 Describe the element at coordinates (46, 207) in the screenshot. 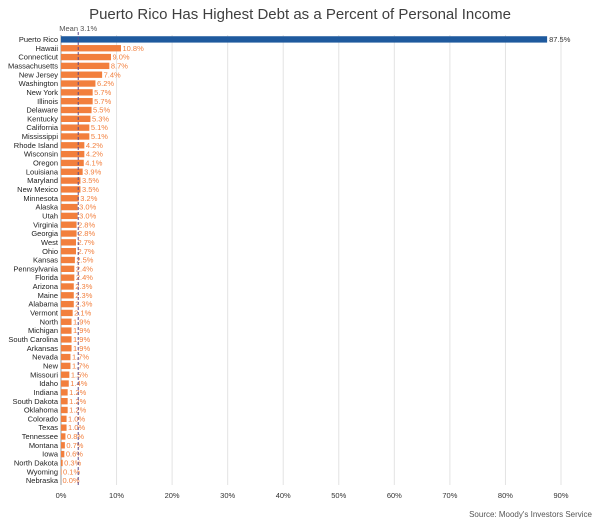

I see `category-label: Alaska` at that location.